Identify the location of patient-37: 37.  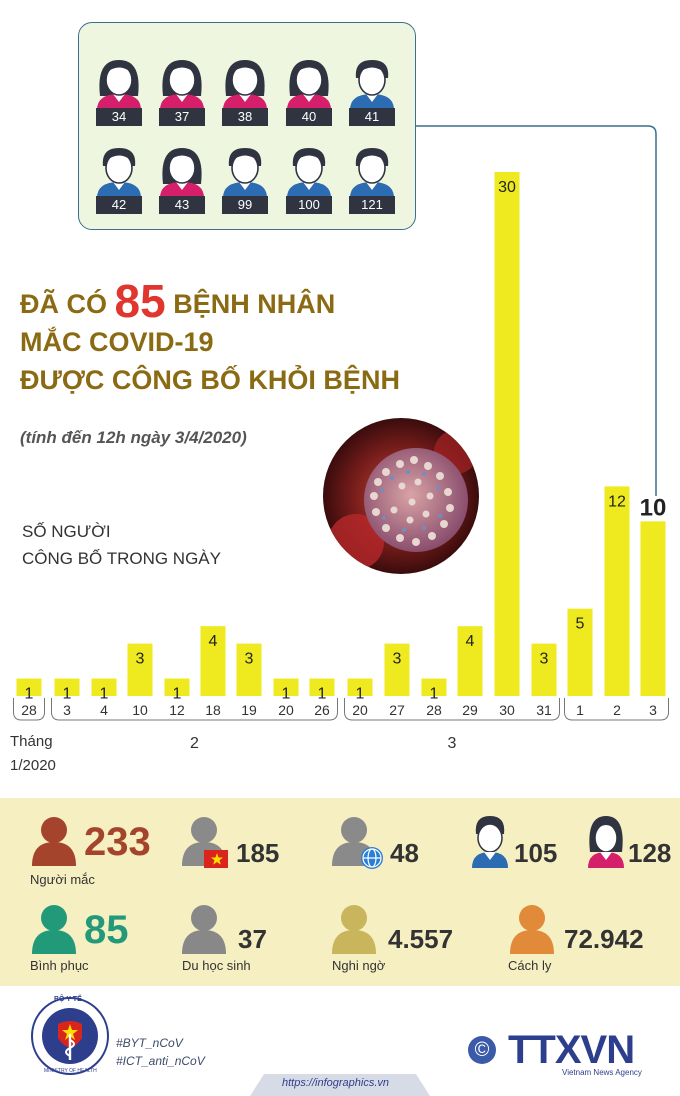
(182, 91).